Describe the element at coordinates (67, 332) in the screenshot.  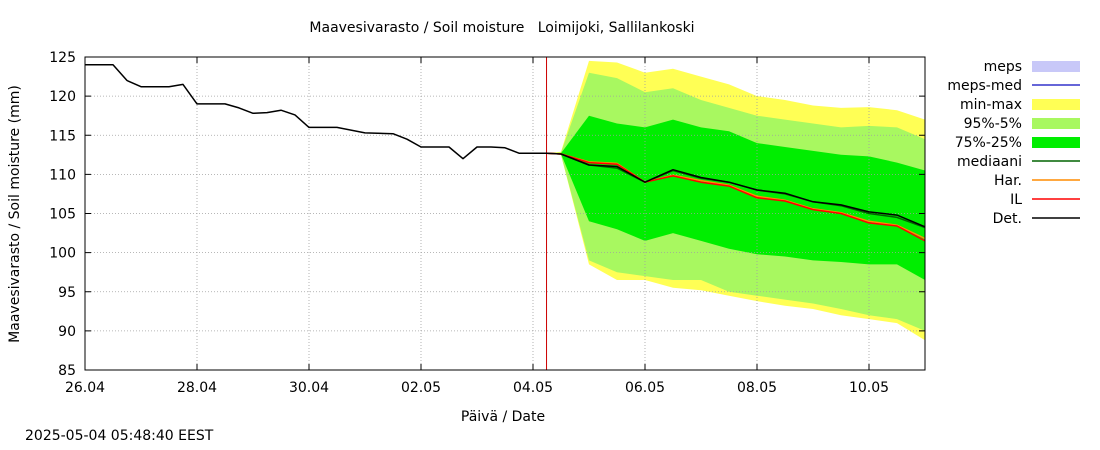
I see `y-tick-label: 90` at that location.